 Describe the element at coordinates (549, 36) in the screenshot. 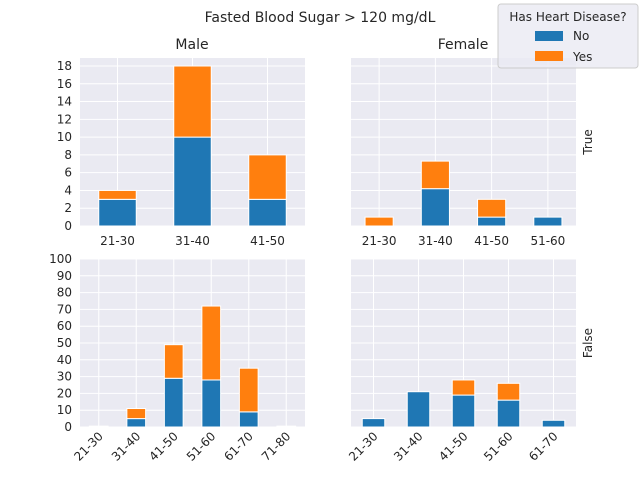

I see `legend-swatch-no` at that location.